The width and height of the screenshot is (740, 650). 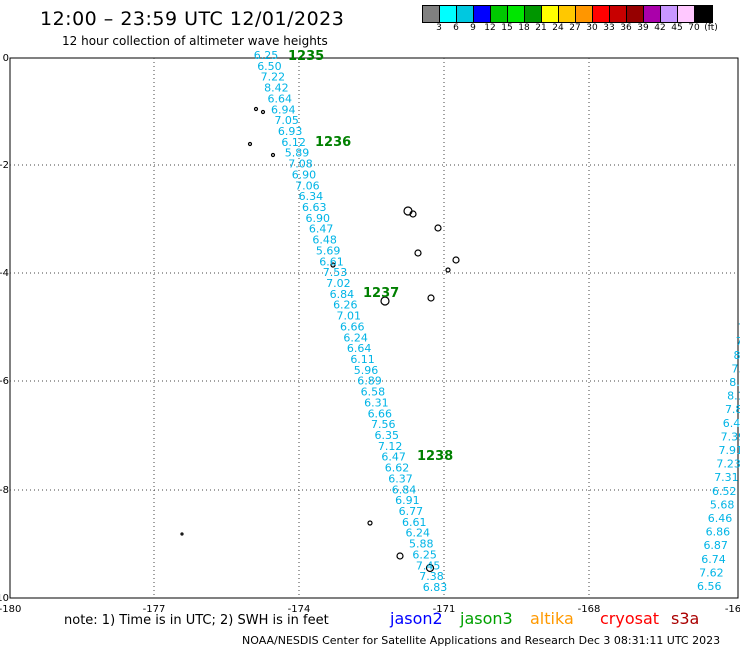 I want to click on color-scale-label: 39, so click(x=643, y=28).